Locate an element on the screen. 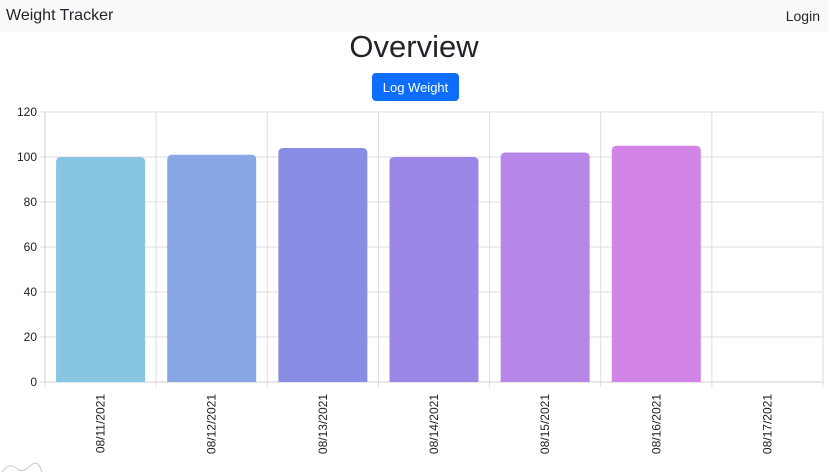 The height and width of the screenshot is (474, 828). chart-decoration-icon is located at coordinates (22, 467).